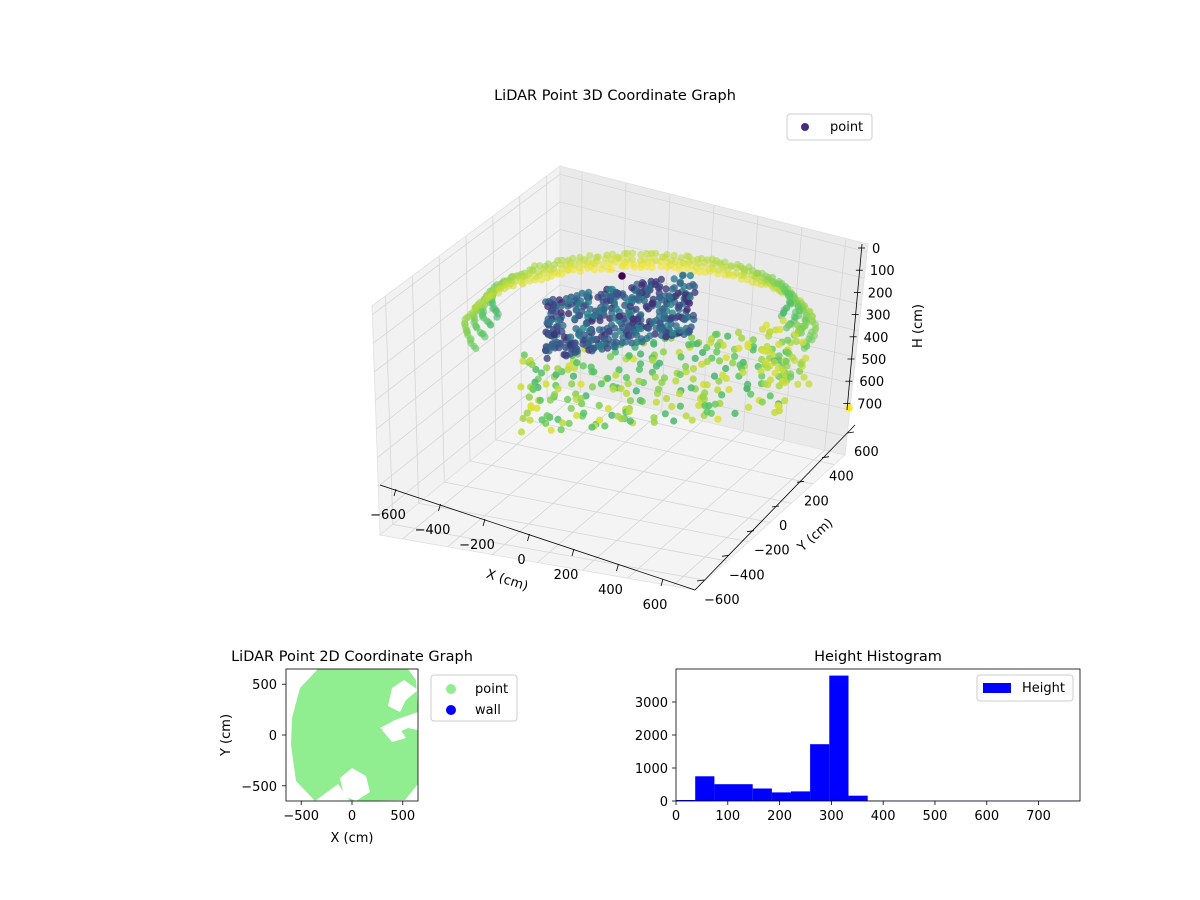  I want to click on y-tick-mark, so click(850, 432).